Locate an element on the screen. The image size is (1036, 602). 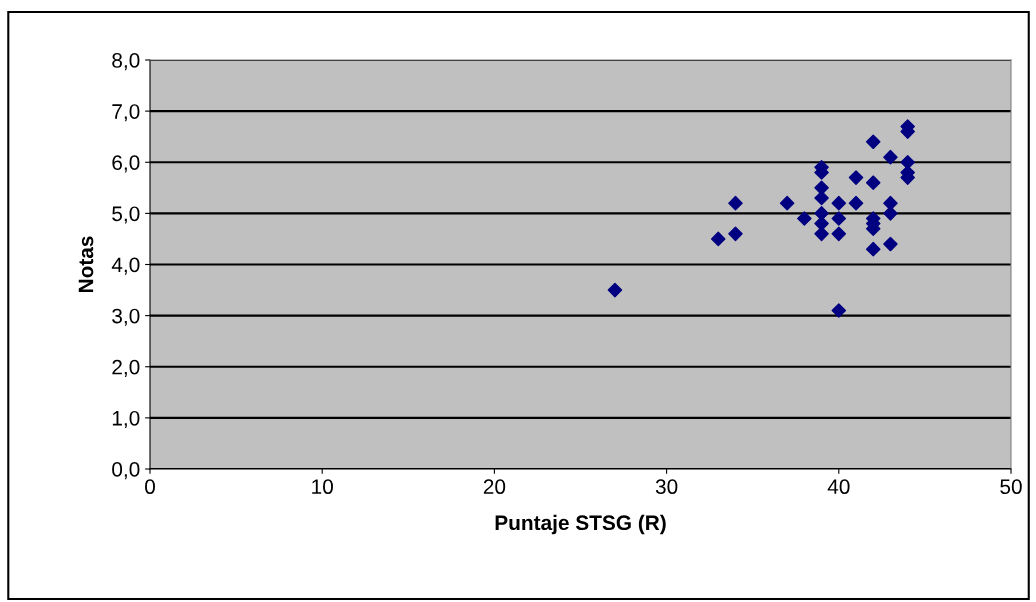
x-tick-label: 50 is located at coordinates (1011, 487).